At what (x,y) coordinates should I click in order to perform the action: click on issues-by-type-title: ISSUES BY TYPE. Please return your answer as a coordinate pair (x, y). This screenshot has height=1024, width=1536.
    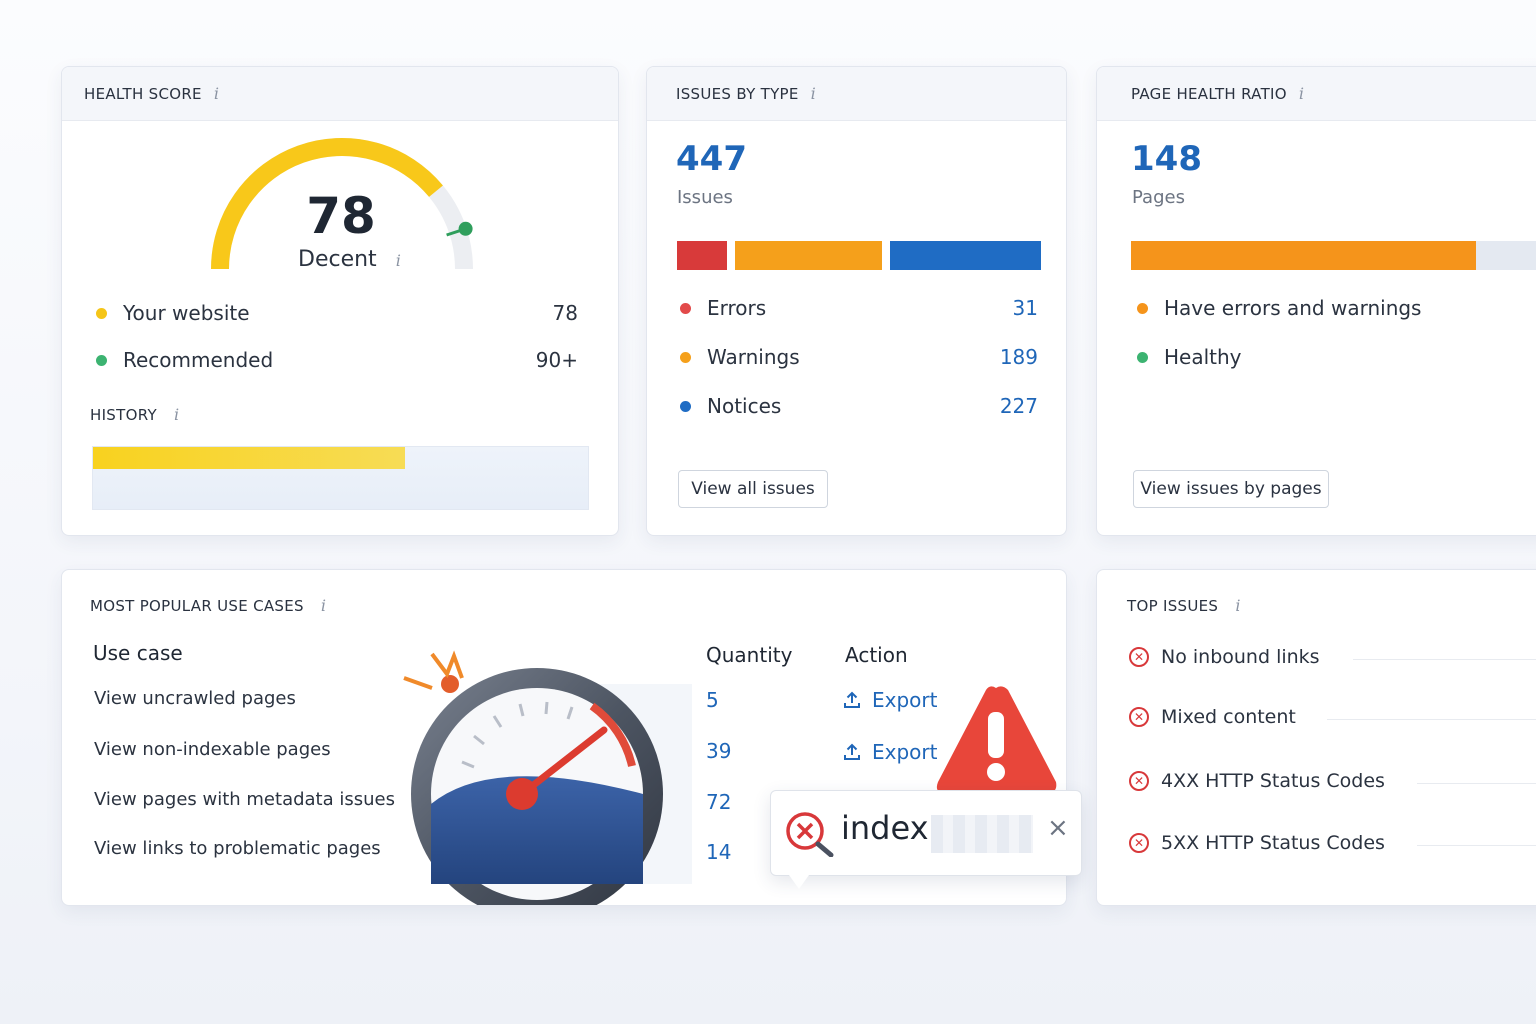
    Looking at the image, I should click on (737, 93).